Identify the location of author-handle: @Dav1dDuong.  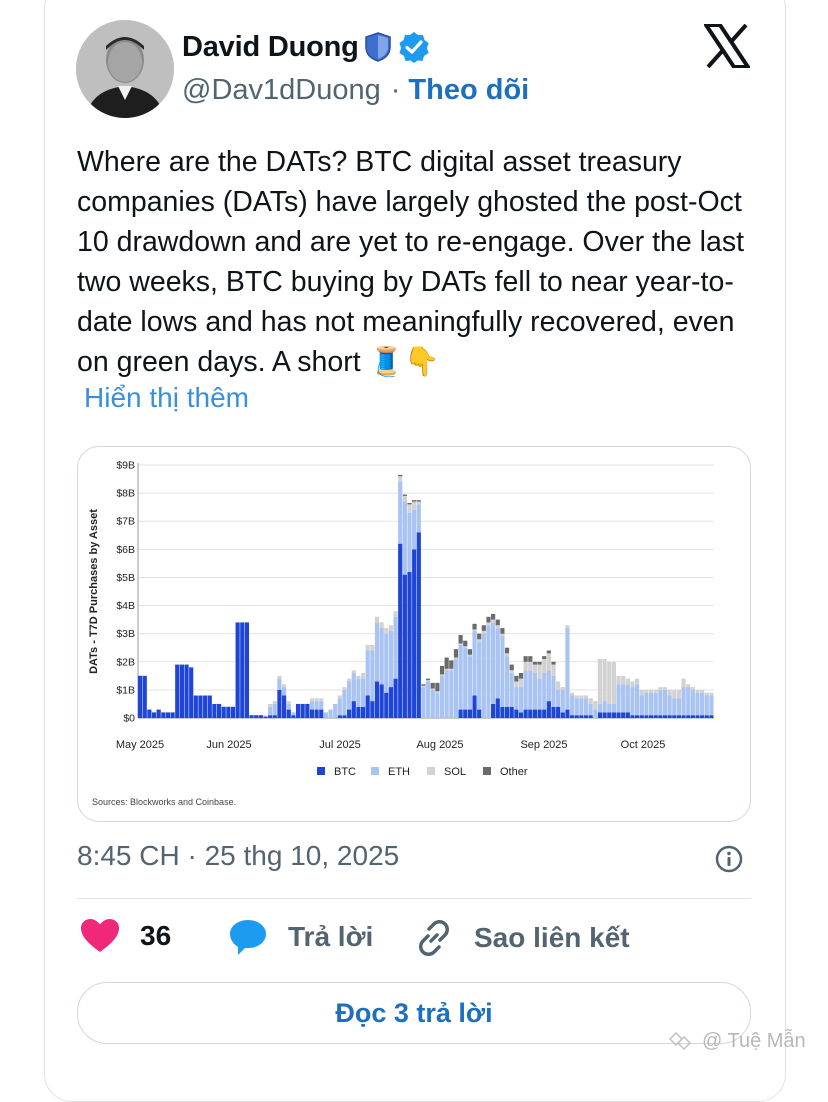
(281, 90).